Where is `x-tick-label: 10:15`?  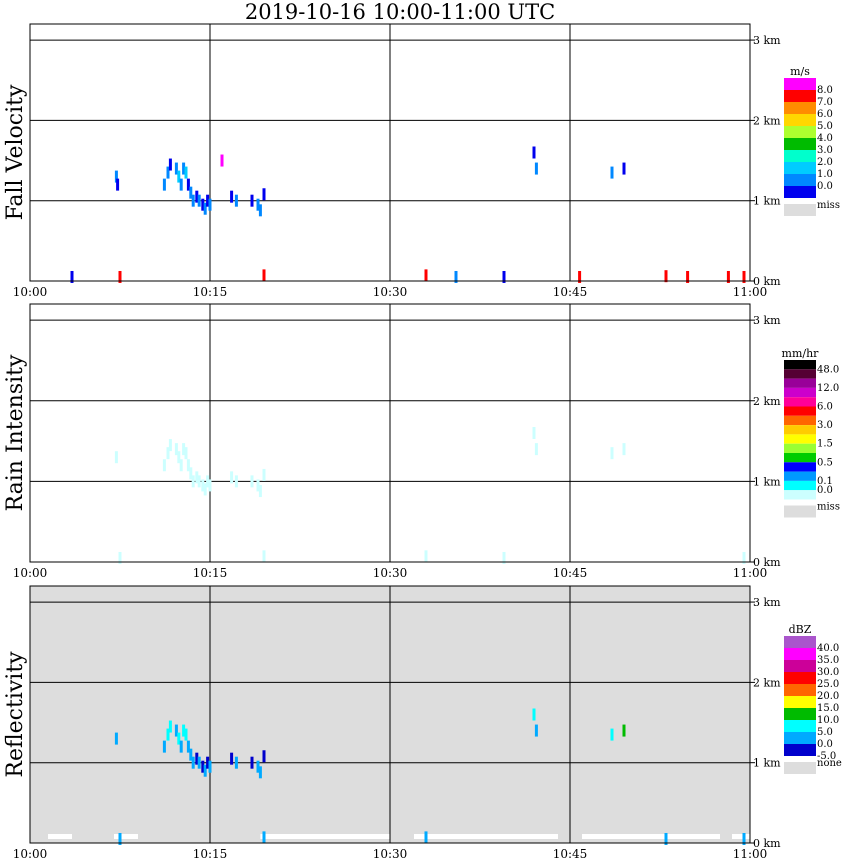
x-tick-label: 10:15 is located at coordinates (210, 573).